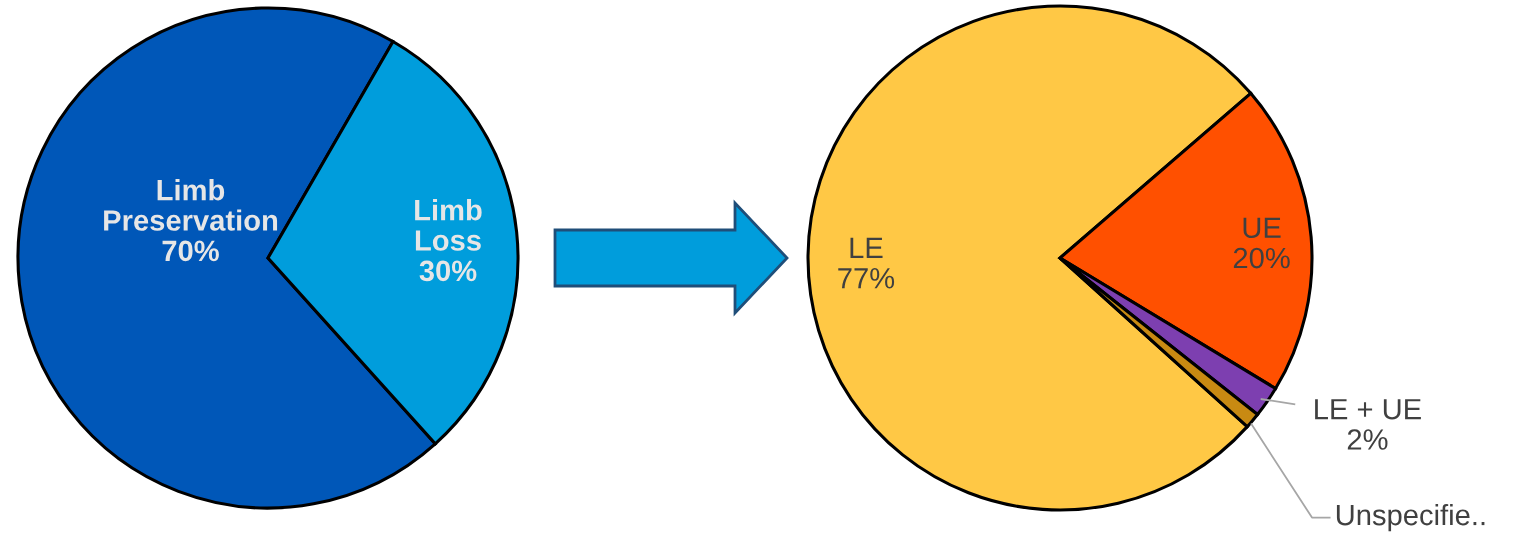  What do you see at coordinates (1367, 439) in the screenshot?
I see `data-label: 2%` at bounding box center [1367, 439].